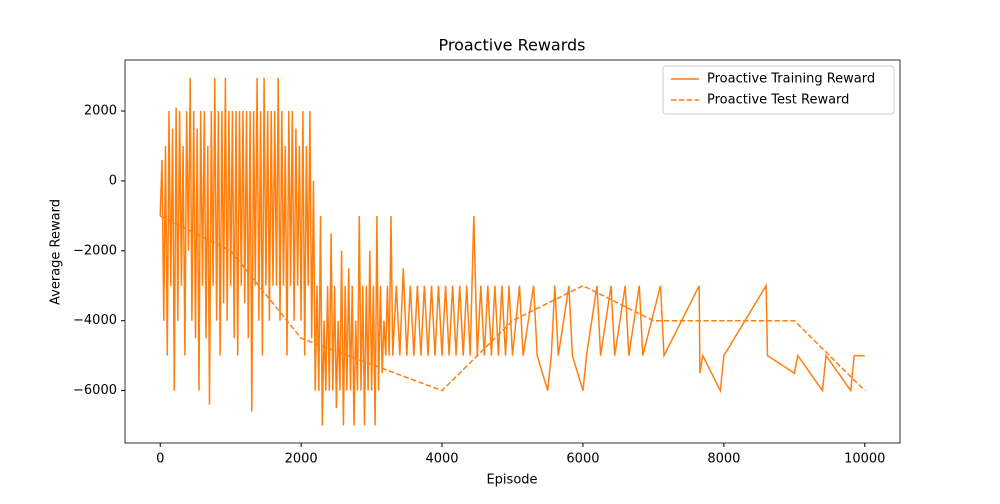 The height and width of the screenshot is (504, 1000). I want to click on legend-label: Proactive Training Reward, so click(791, 79).